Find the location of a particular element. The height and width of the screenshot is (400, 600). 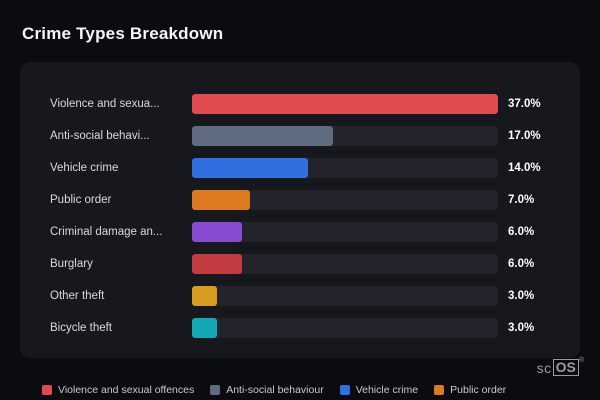

category-label: Bicycle theft is located at coordinates (81, 328).